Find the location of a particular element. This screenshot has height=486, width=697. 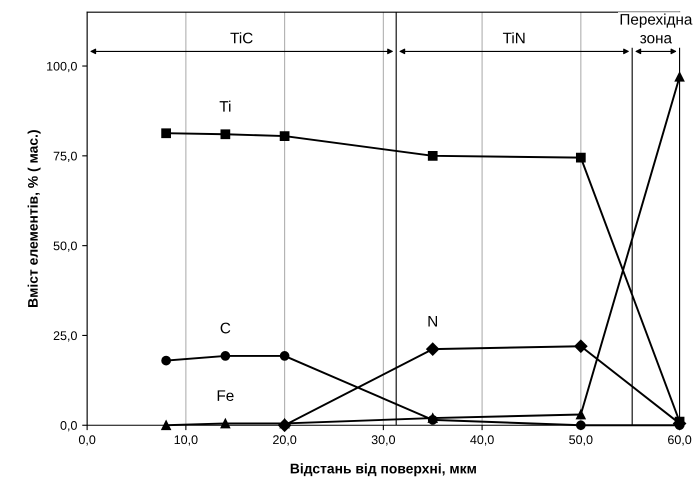

y-tick-label: 0,0 is located at coordinates (68, 426).